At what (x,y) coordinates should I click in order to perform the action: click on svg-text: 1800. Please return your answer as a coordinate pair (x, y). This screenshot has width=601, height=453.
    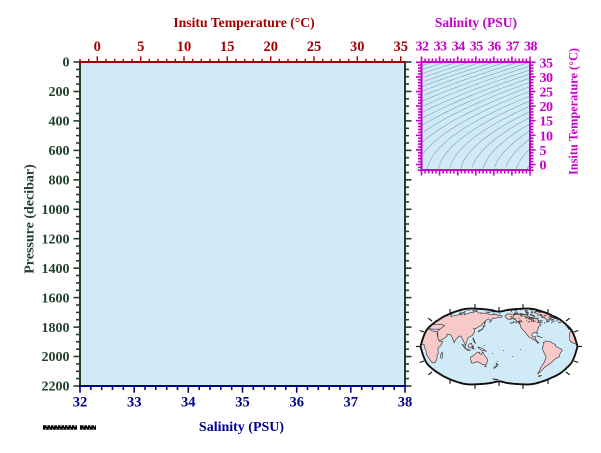
    Looking at the image, I should click on (56, 328).